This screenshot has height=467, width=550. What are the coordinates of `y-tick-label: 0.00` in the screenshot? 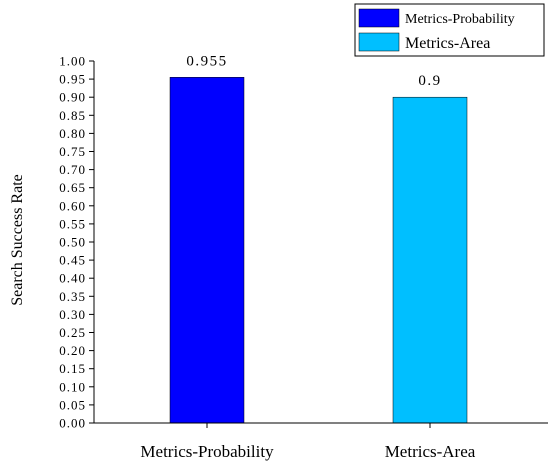 It's located at (72, 423).